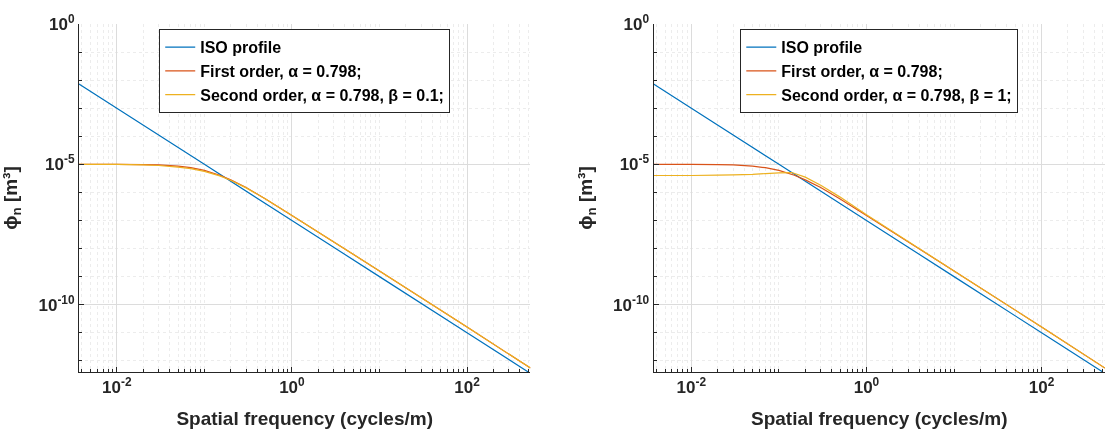 The width and height of the screenshot is (1115, 436). Describe the element at coordinates (896, 95) in the screenshot. I see `legend-label: Second order, α = 0.798, β = 1;` at that location.